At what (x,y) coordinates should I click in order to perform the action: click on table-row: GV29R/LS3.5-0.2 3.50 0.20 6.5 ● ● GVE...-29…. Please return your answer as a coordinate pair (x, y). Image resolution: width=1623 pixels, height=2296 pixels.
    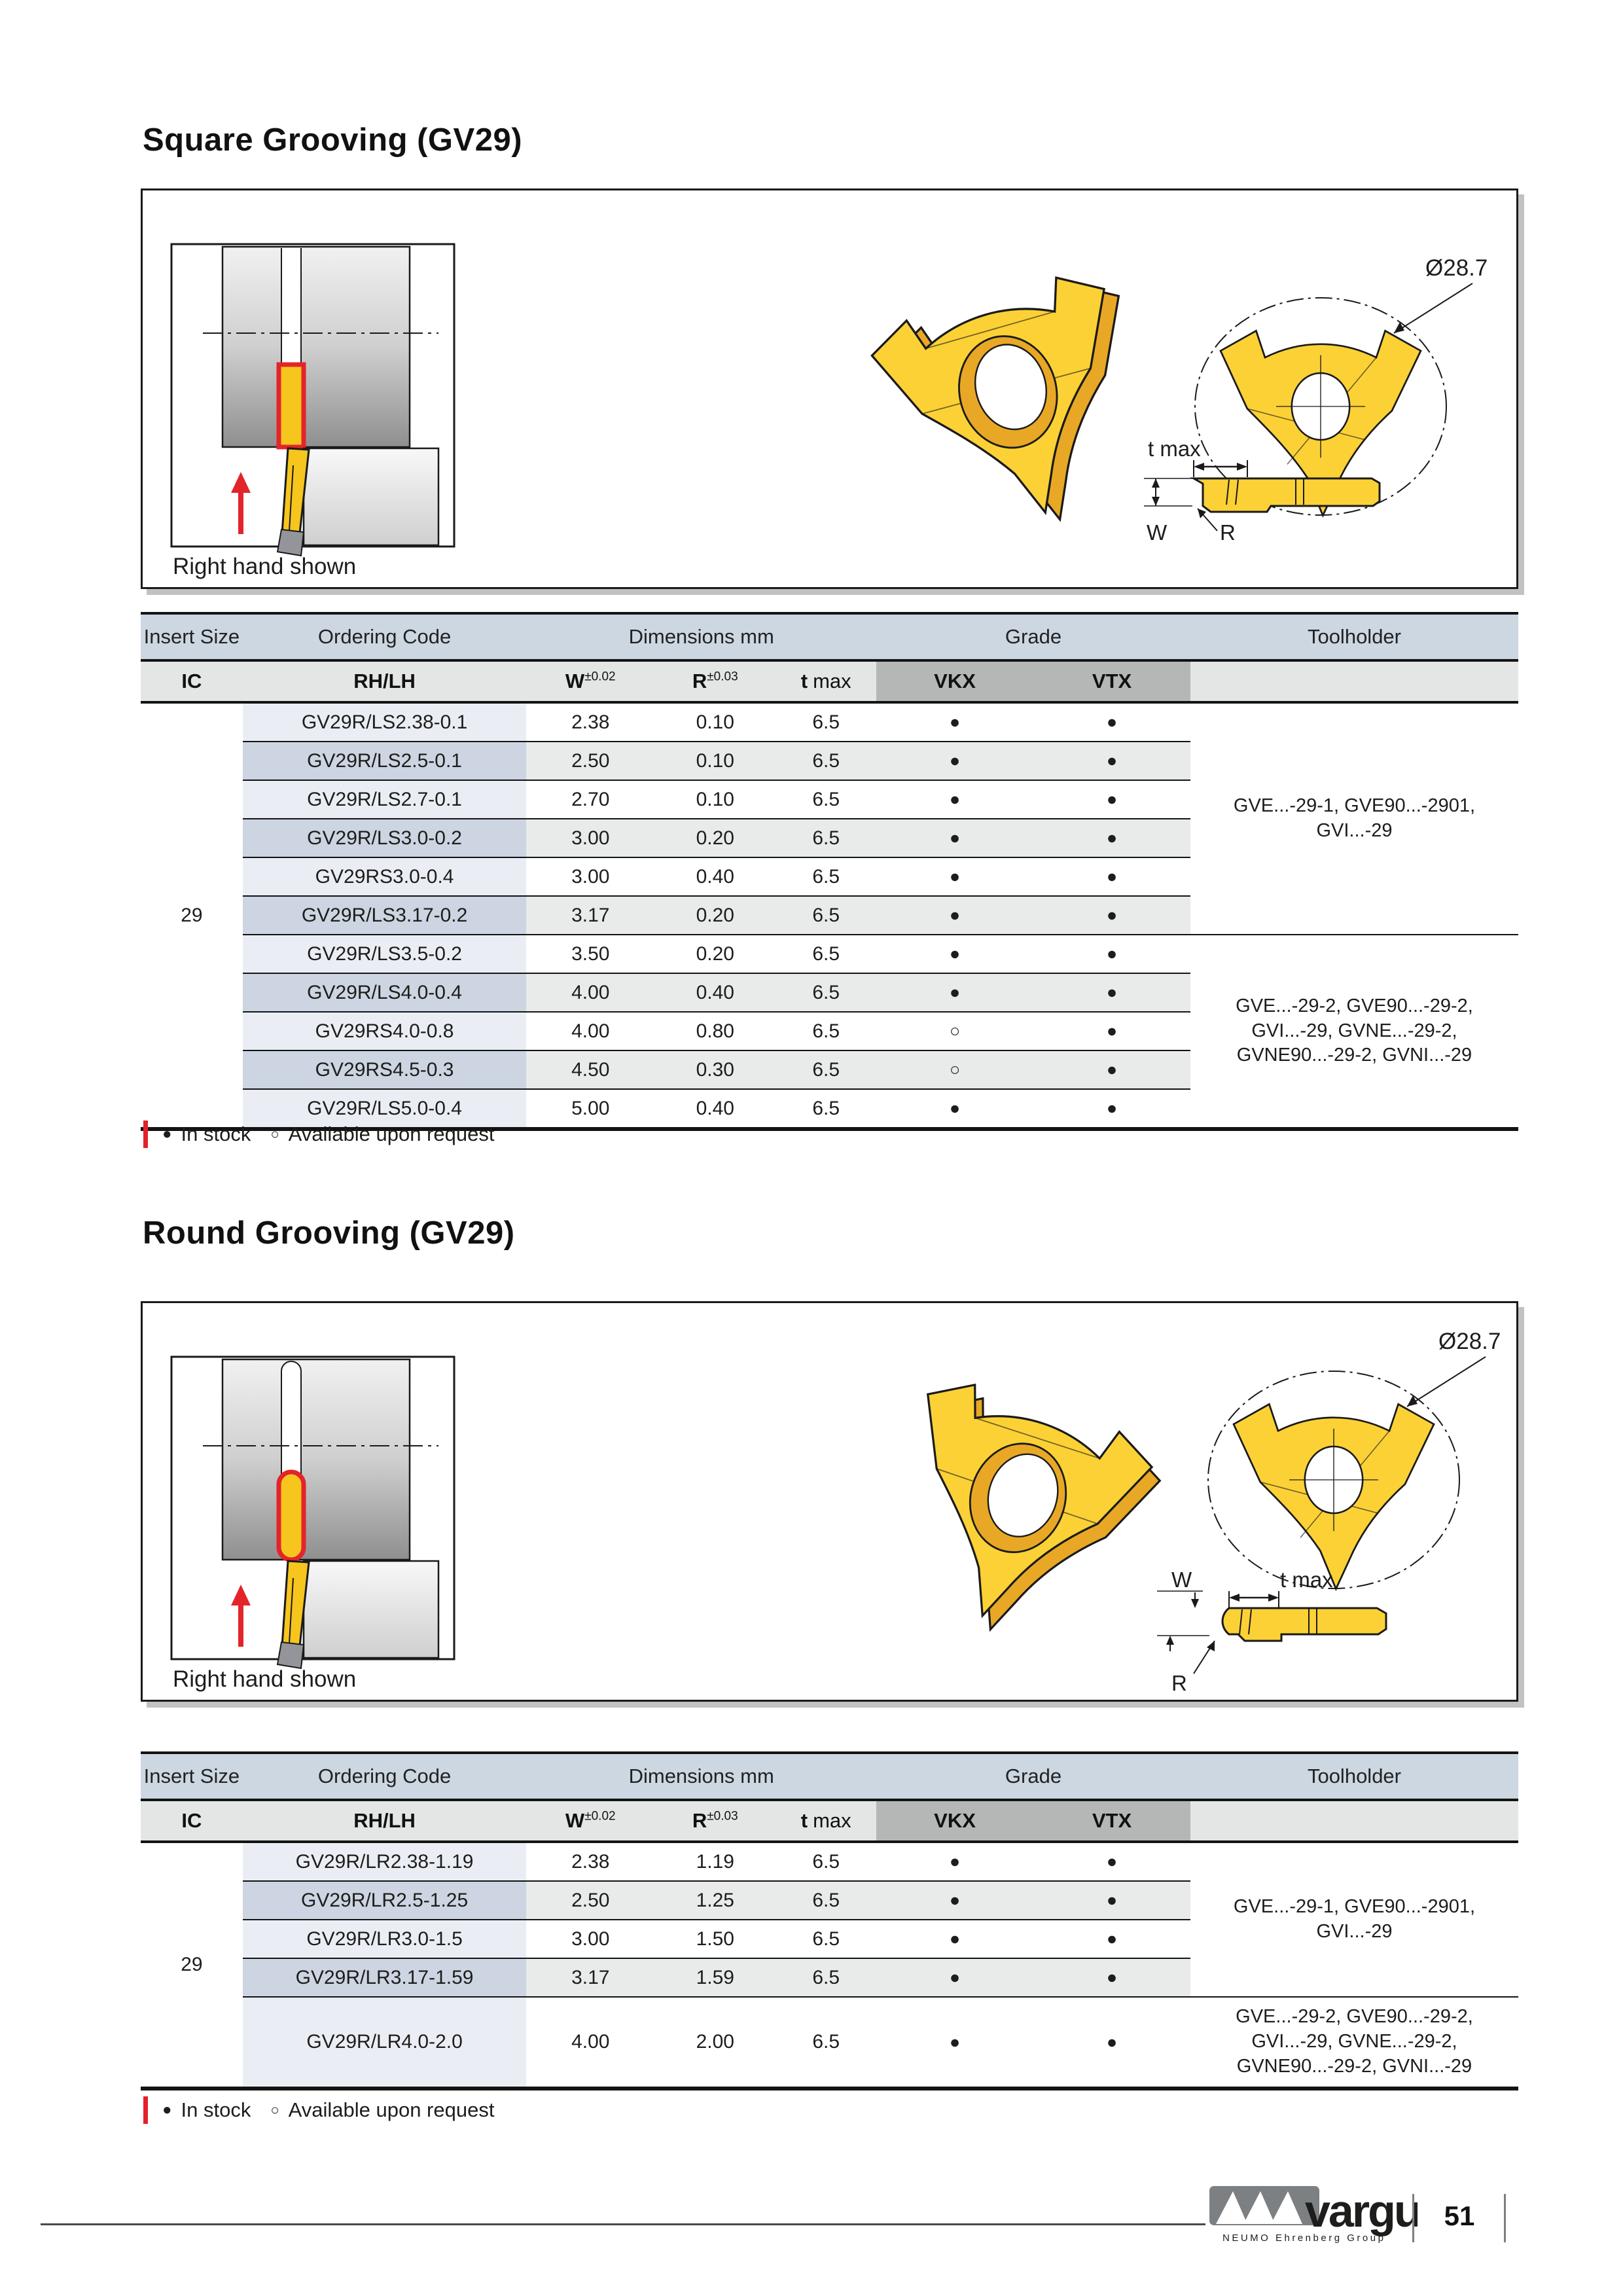
    Looking at the image, I should click on (830, 1031).